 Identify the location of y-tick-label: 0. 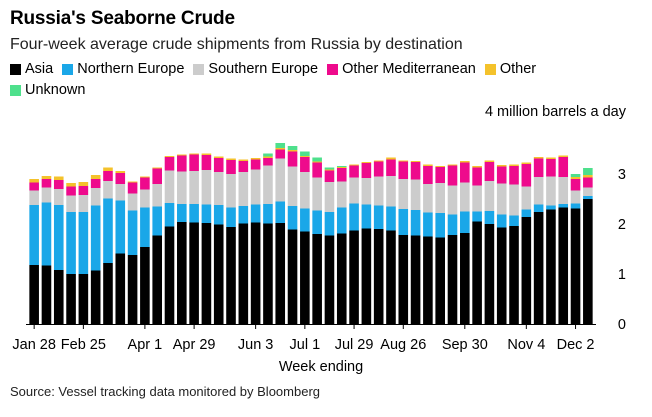
(622, 325).